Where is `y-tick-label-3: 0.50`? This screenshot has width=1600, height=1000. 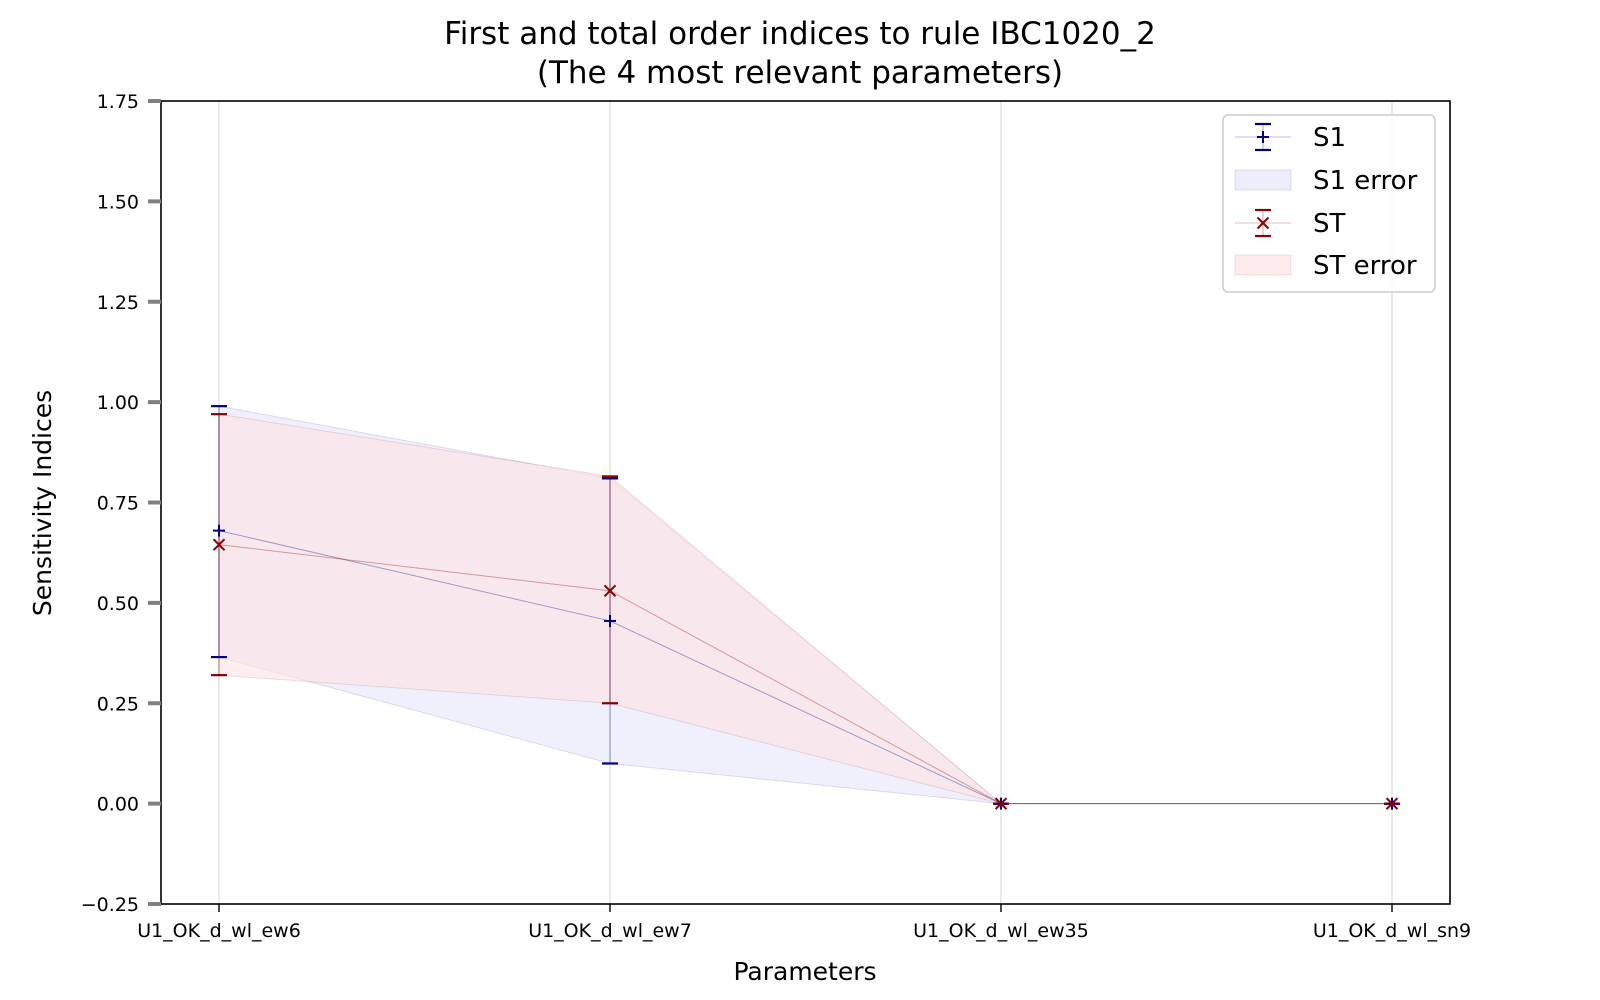 y-tick-label-3: 0.50 is located at coordinates (118, 604).